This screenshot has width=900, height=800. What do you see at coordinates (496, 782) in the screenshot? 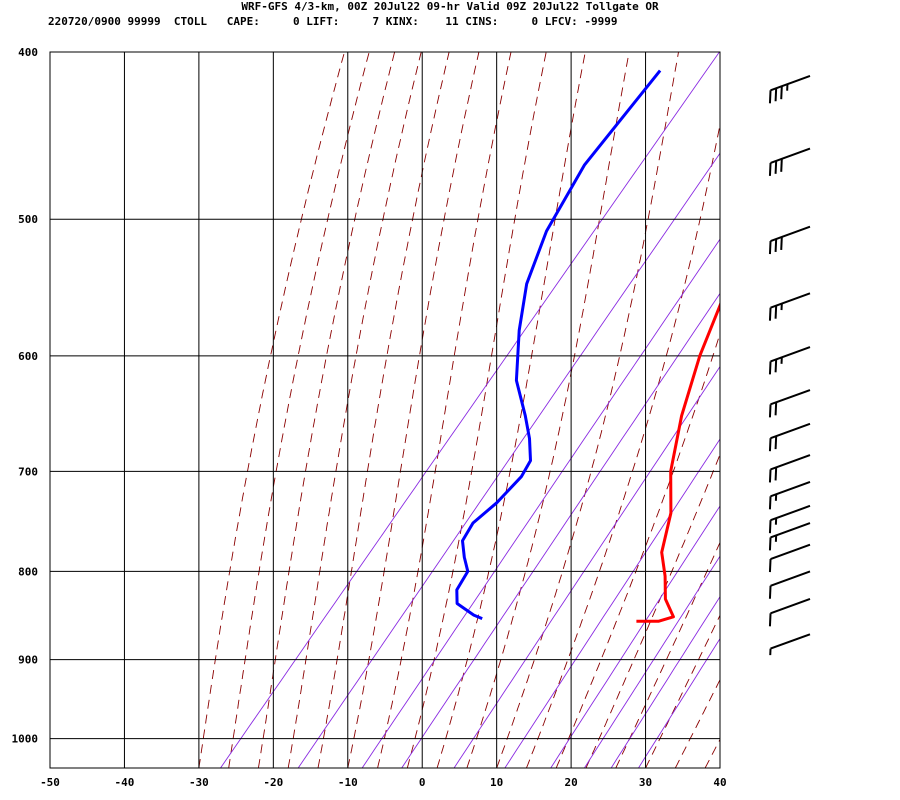
I see `x-tick-label: 10` at bounding box center [496, 782].